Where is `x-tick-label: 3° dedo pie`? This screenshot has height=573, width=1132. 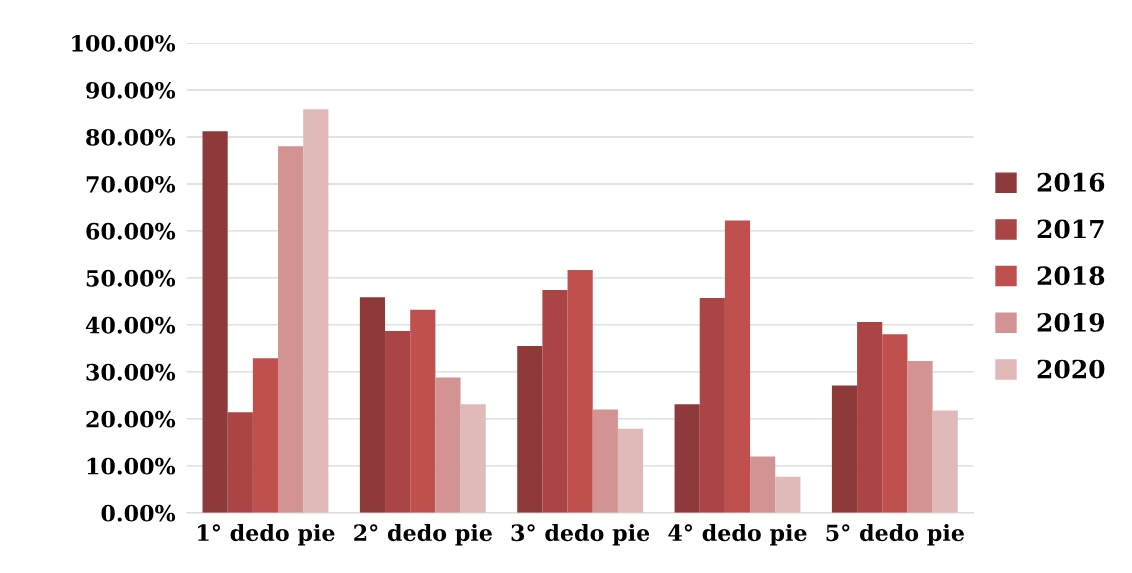
x-tick-label: 3° dedo pie is located at coordinates (580, 534).